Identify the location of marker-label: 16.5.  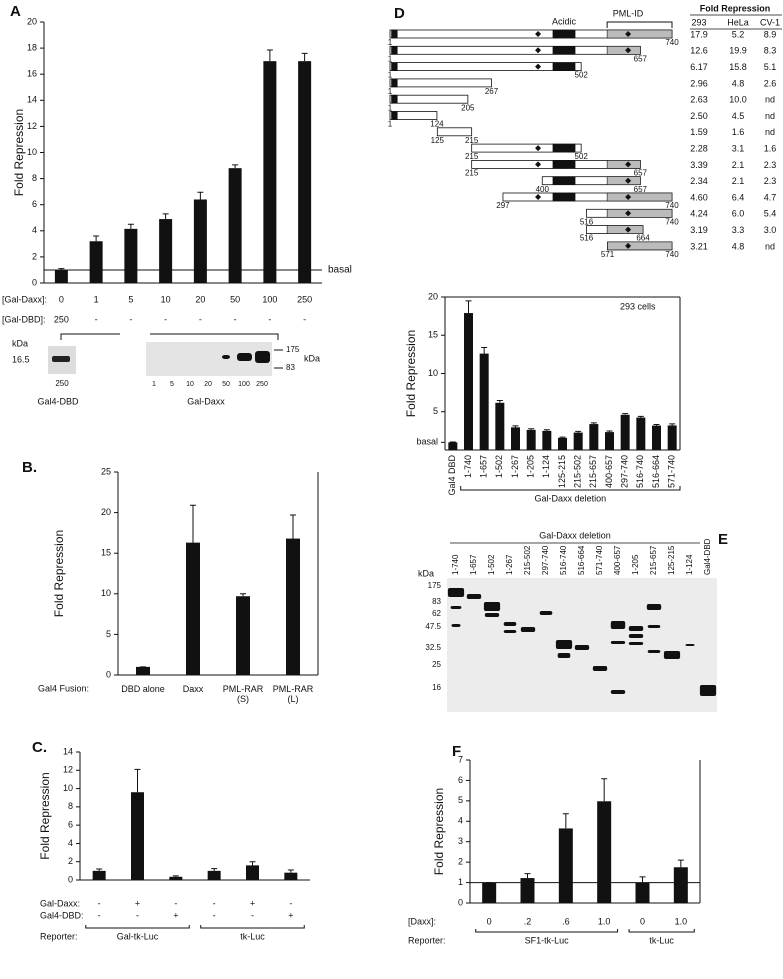
(21, 359).